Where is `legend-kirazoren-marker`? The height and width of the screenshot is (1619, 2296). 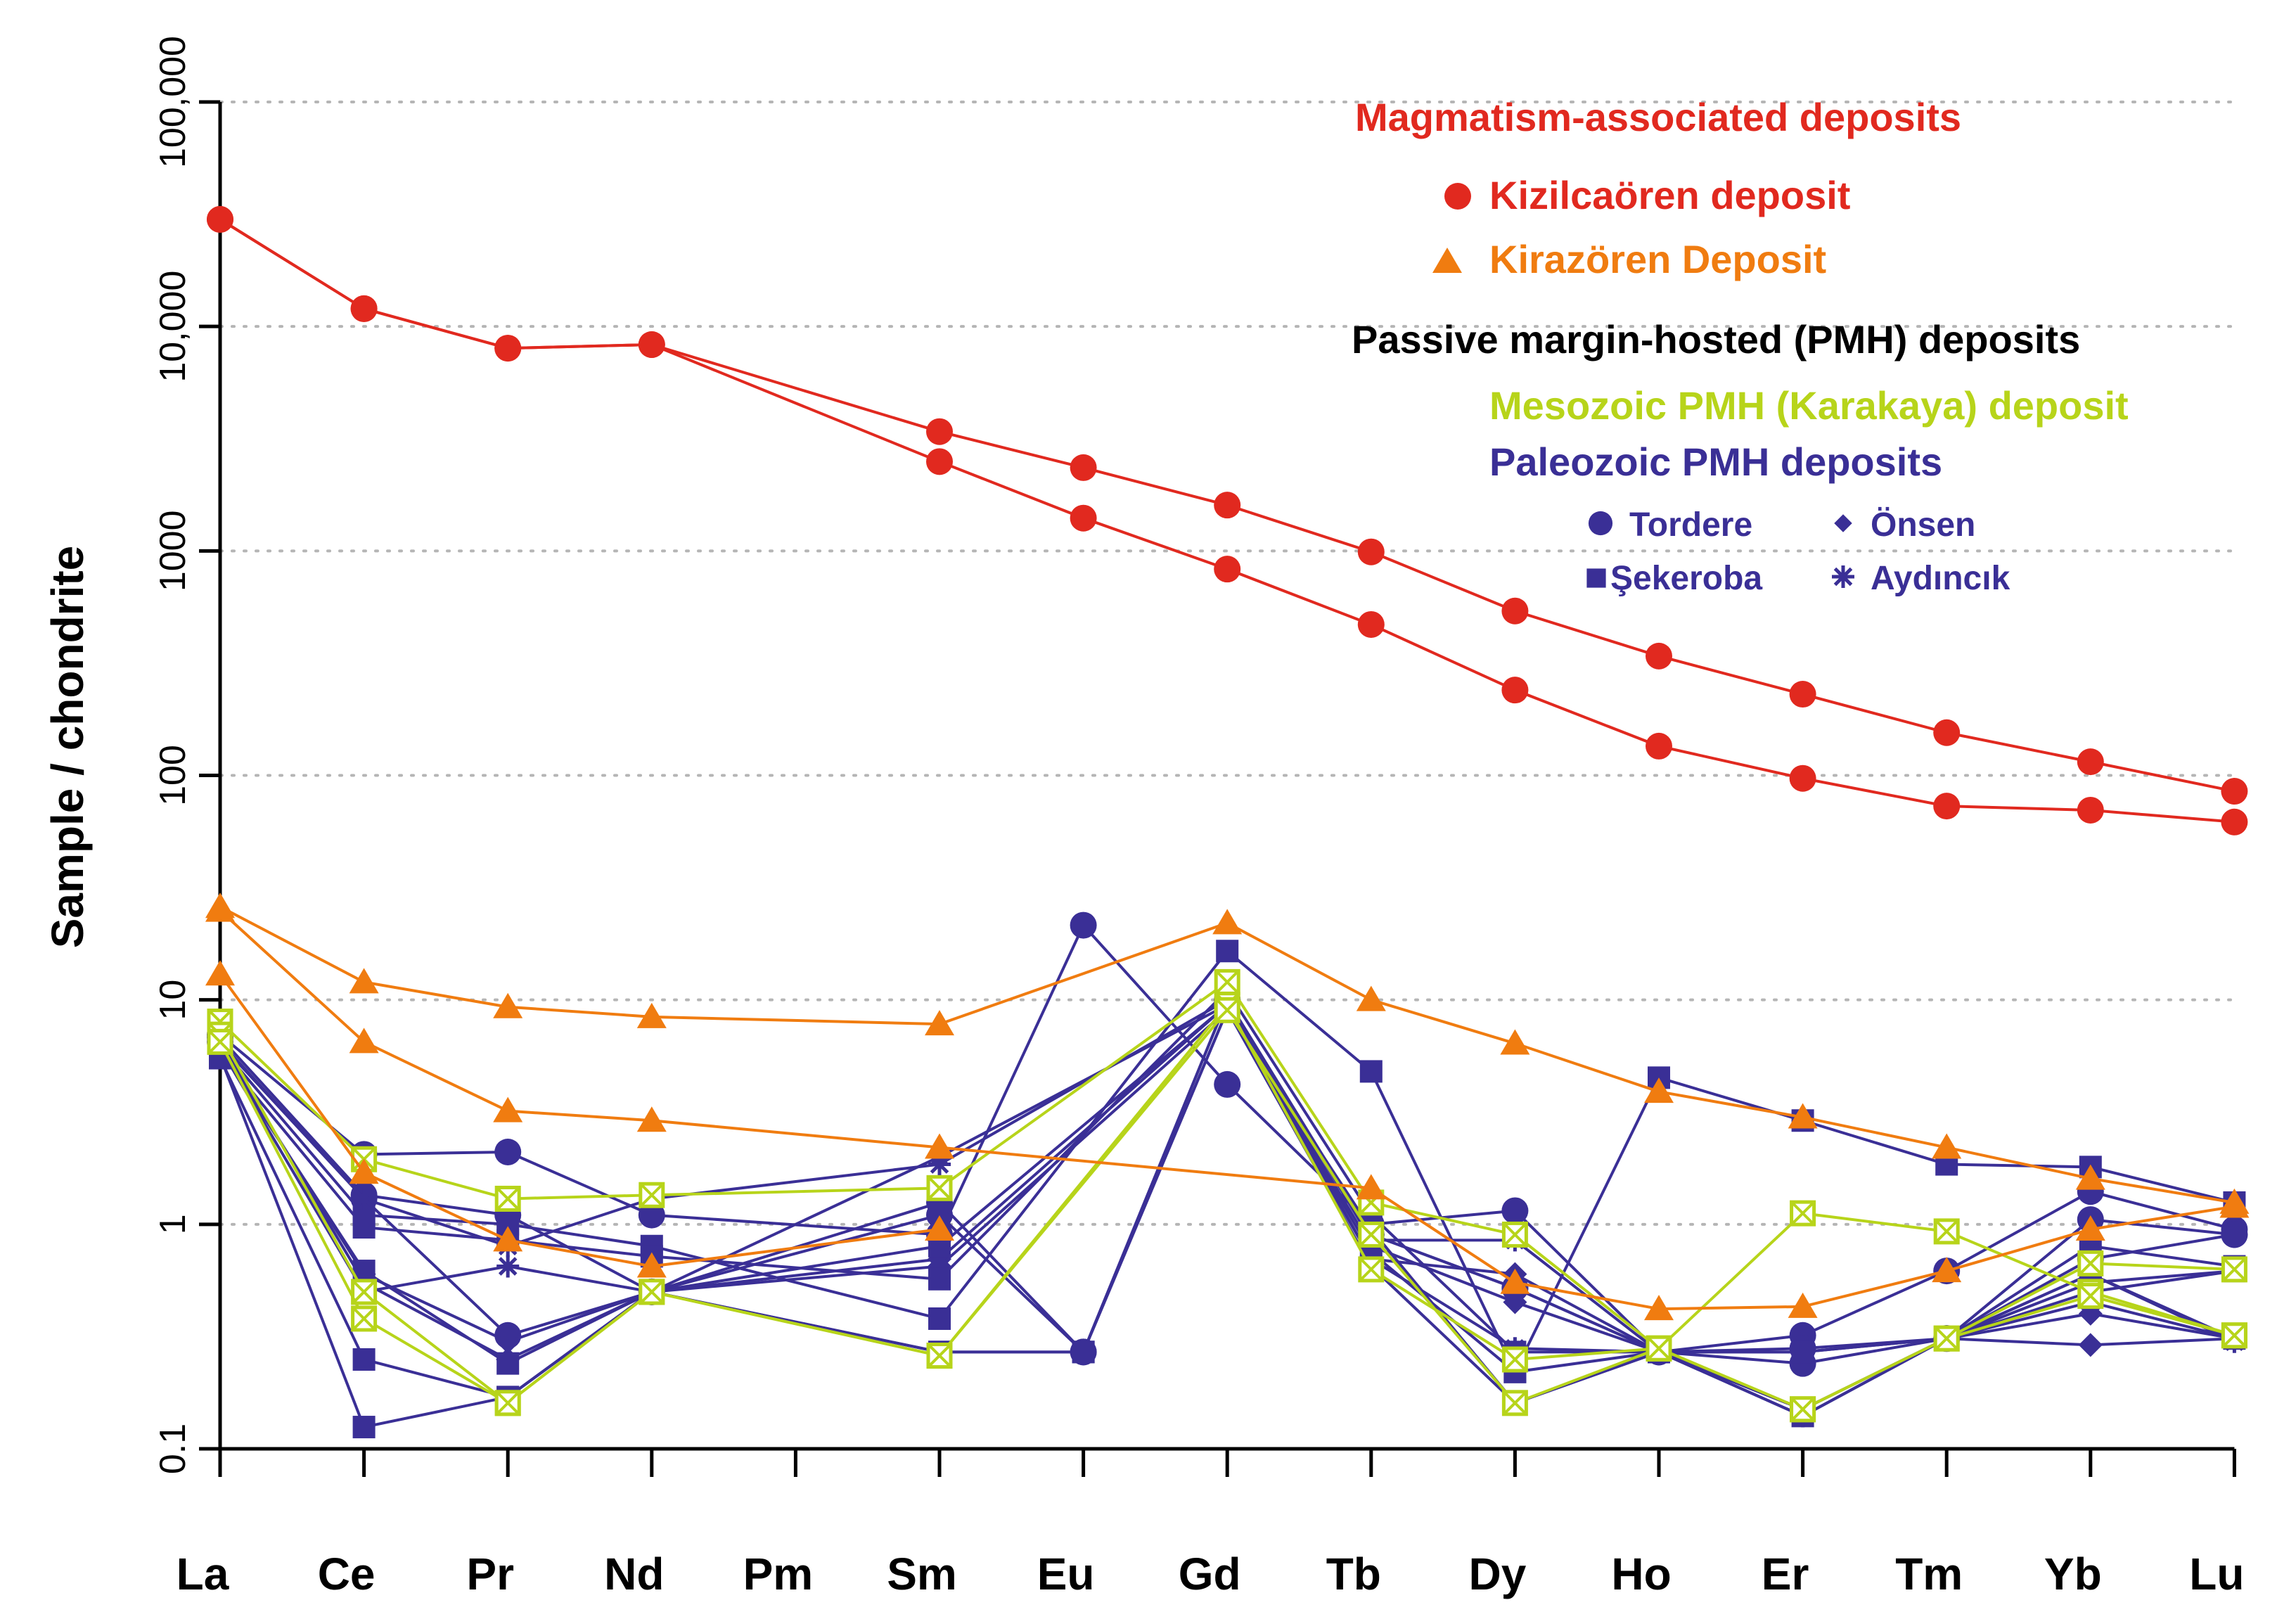
legend-kirazoren-marker is located at coordinates (1447, 260).